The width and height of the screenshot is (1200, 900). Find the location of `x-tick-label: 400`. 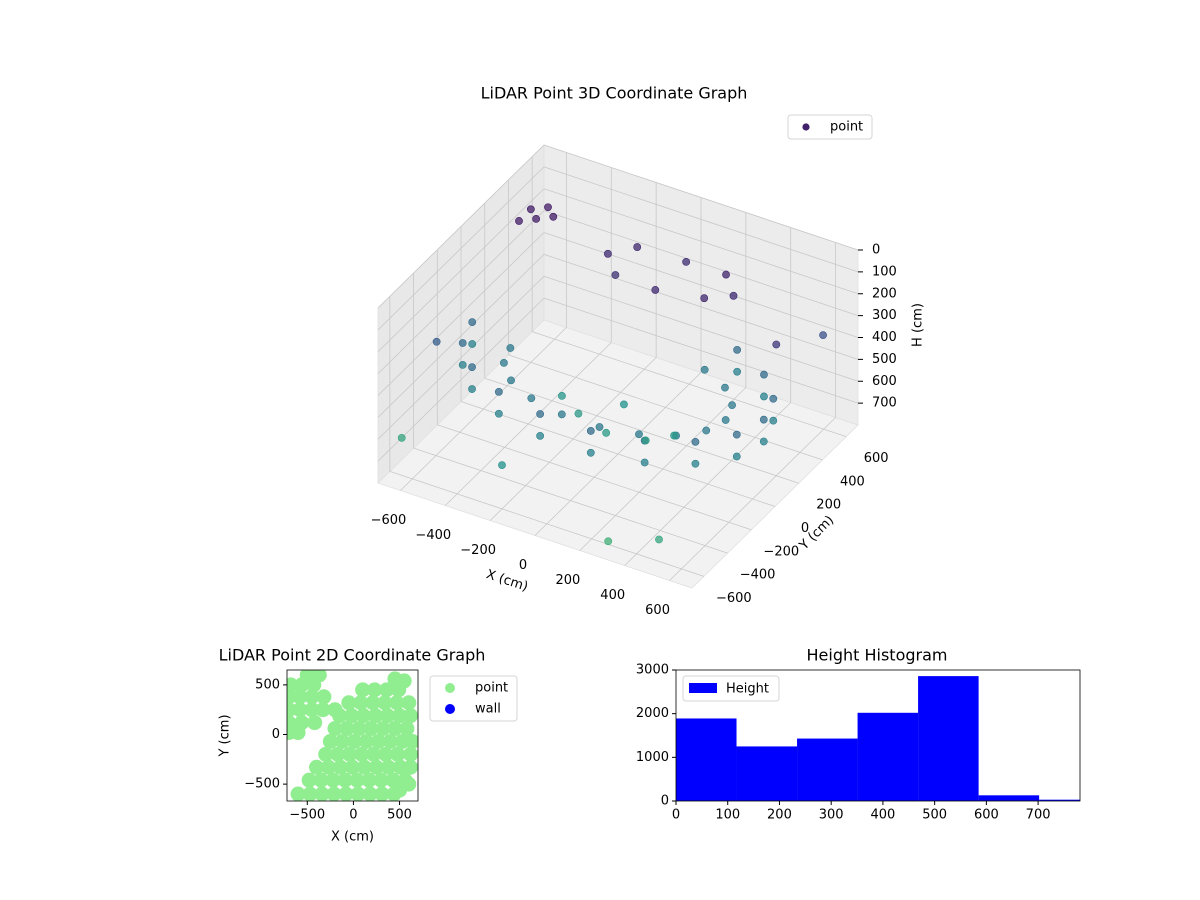

x-tick-label: 400 is located at coordinates (612, 595).